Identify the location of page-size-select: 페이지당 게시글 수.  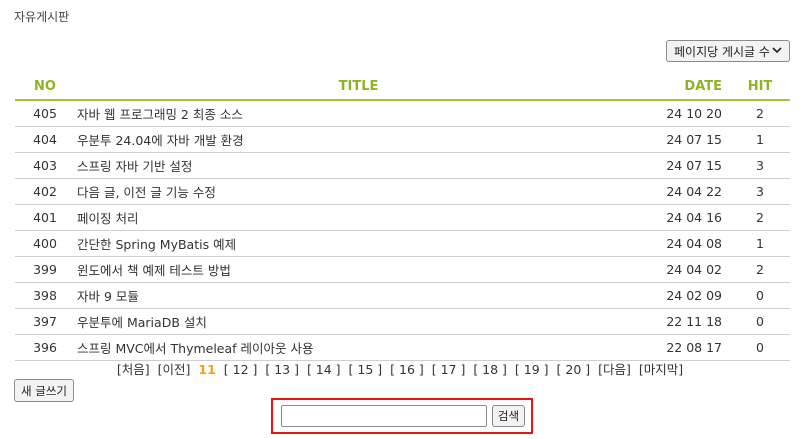
(728, 51).